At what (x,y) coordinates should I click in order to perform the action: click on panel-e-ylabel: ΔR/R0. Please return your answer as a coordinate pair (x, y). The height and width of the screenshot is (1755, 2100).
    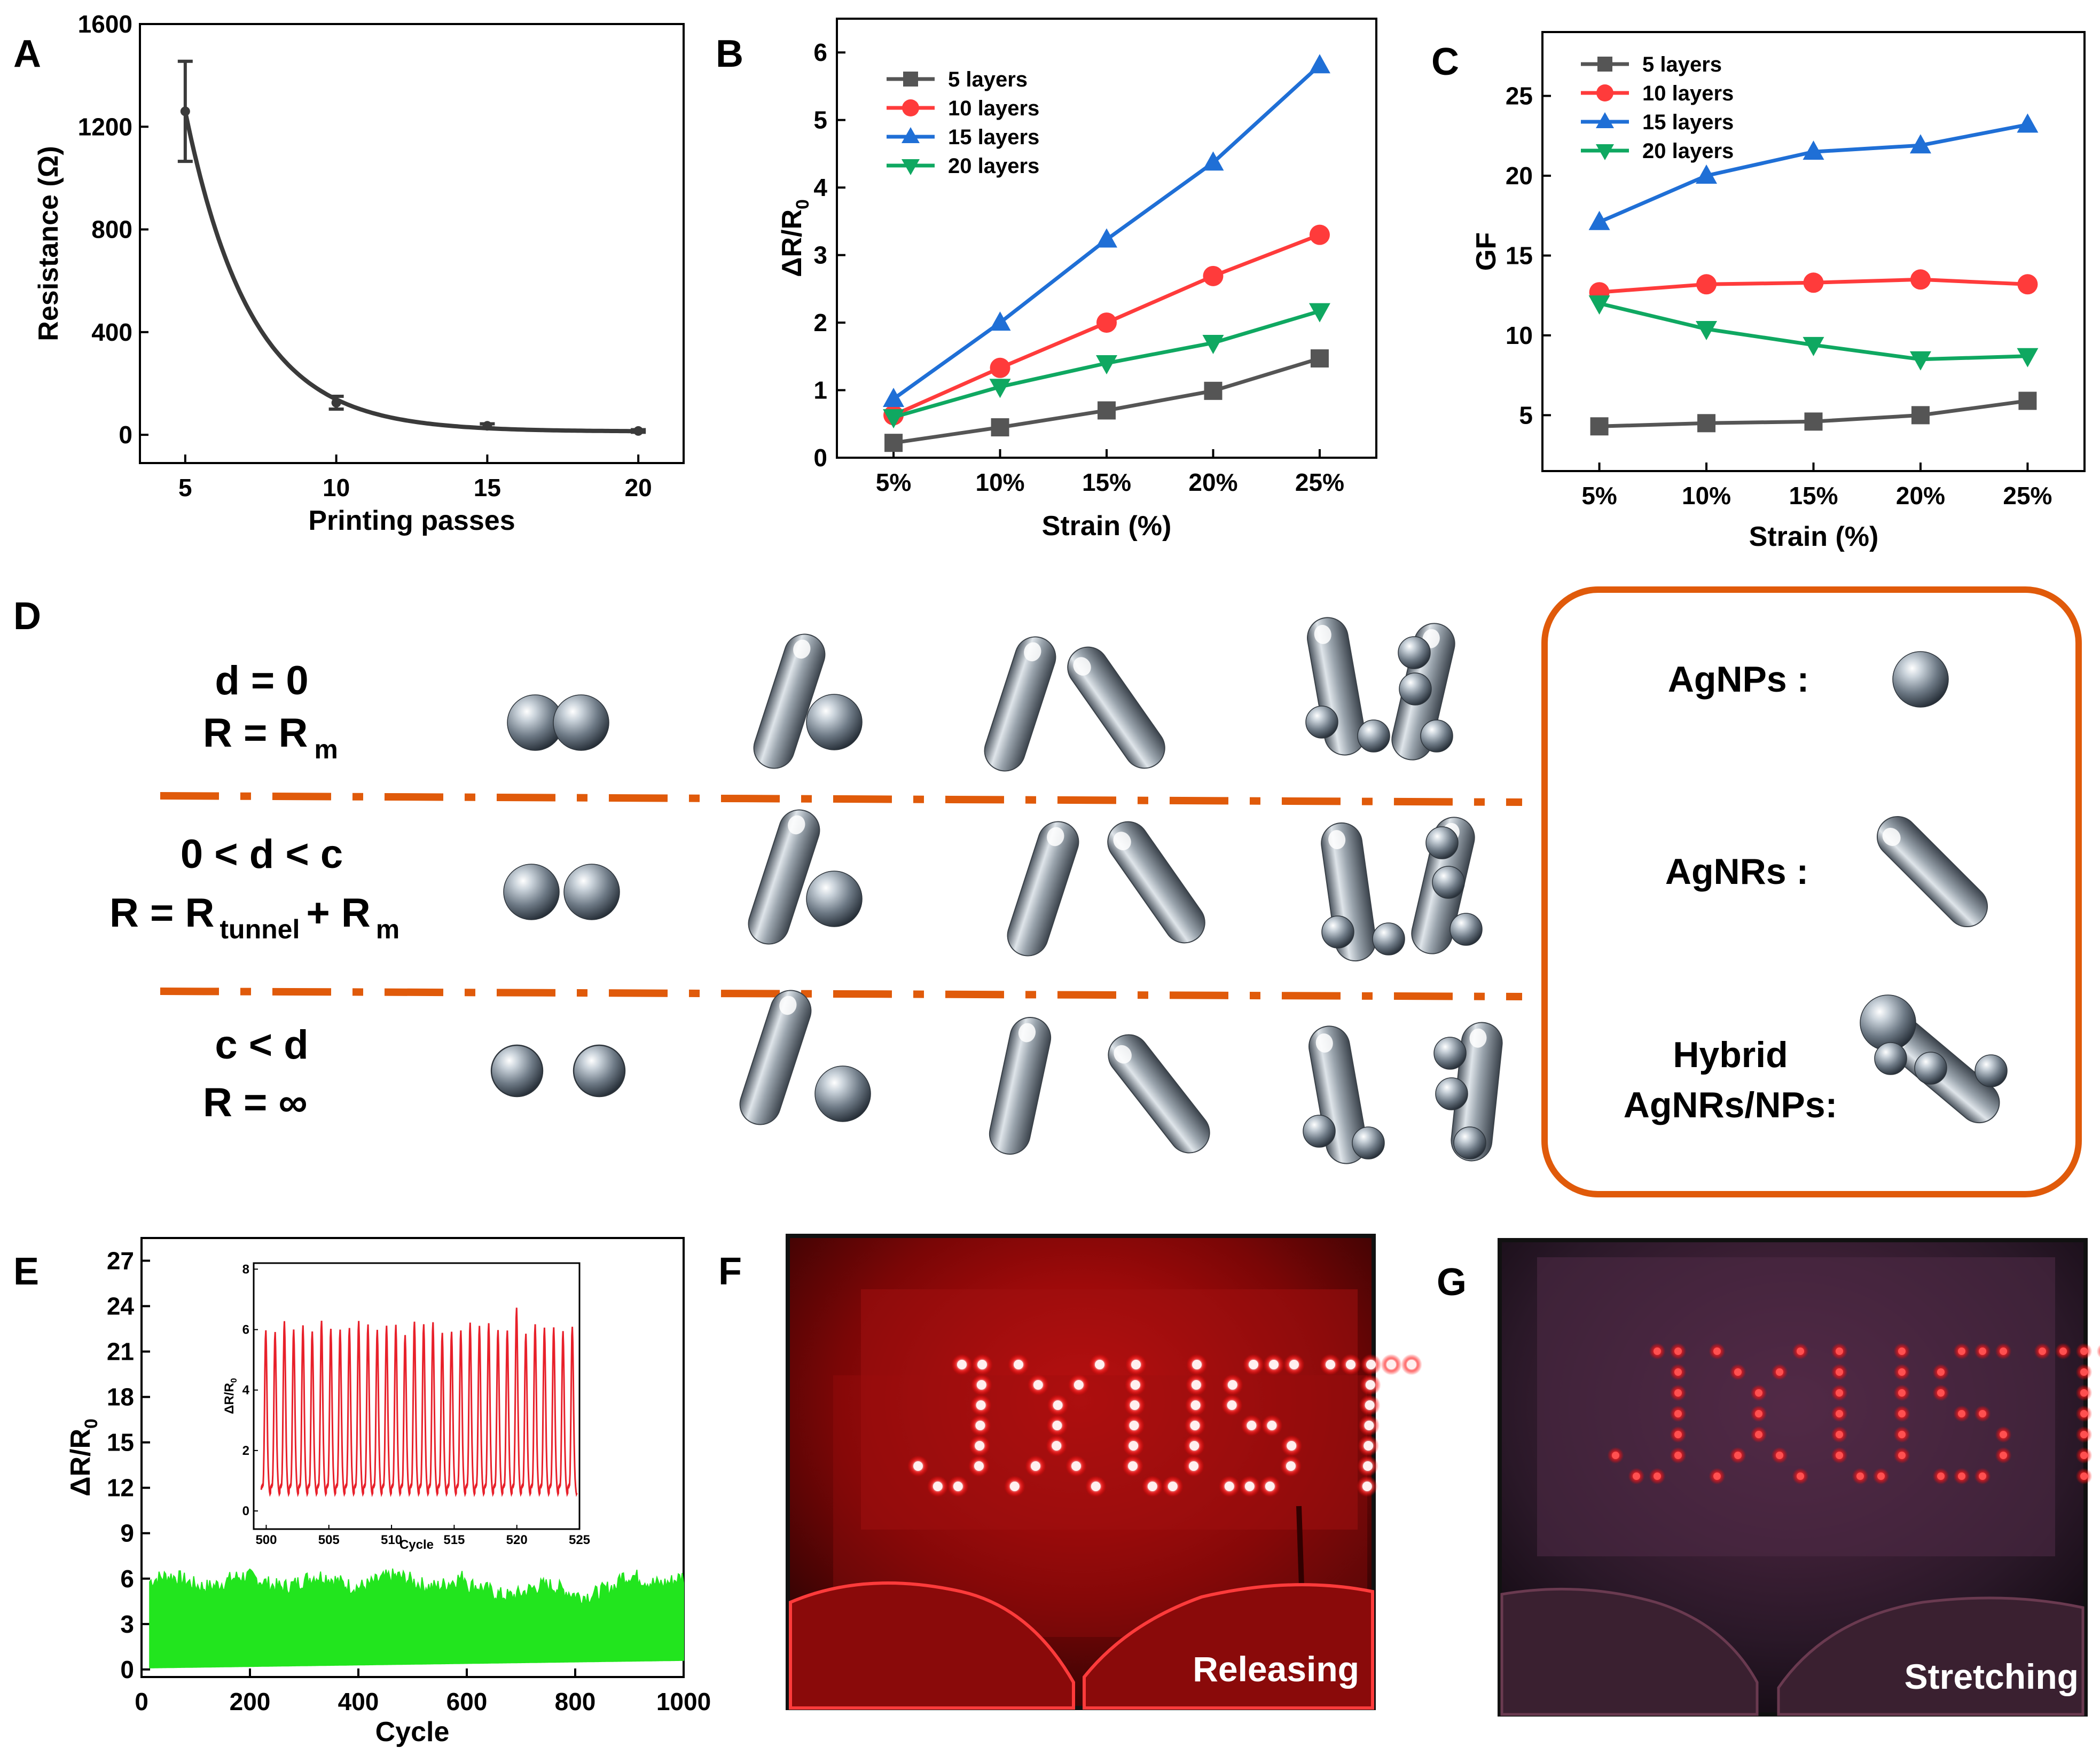
    Looking at the image, I should click on (83, 1458).